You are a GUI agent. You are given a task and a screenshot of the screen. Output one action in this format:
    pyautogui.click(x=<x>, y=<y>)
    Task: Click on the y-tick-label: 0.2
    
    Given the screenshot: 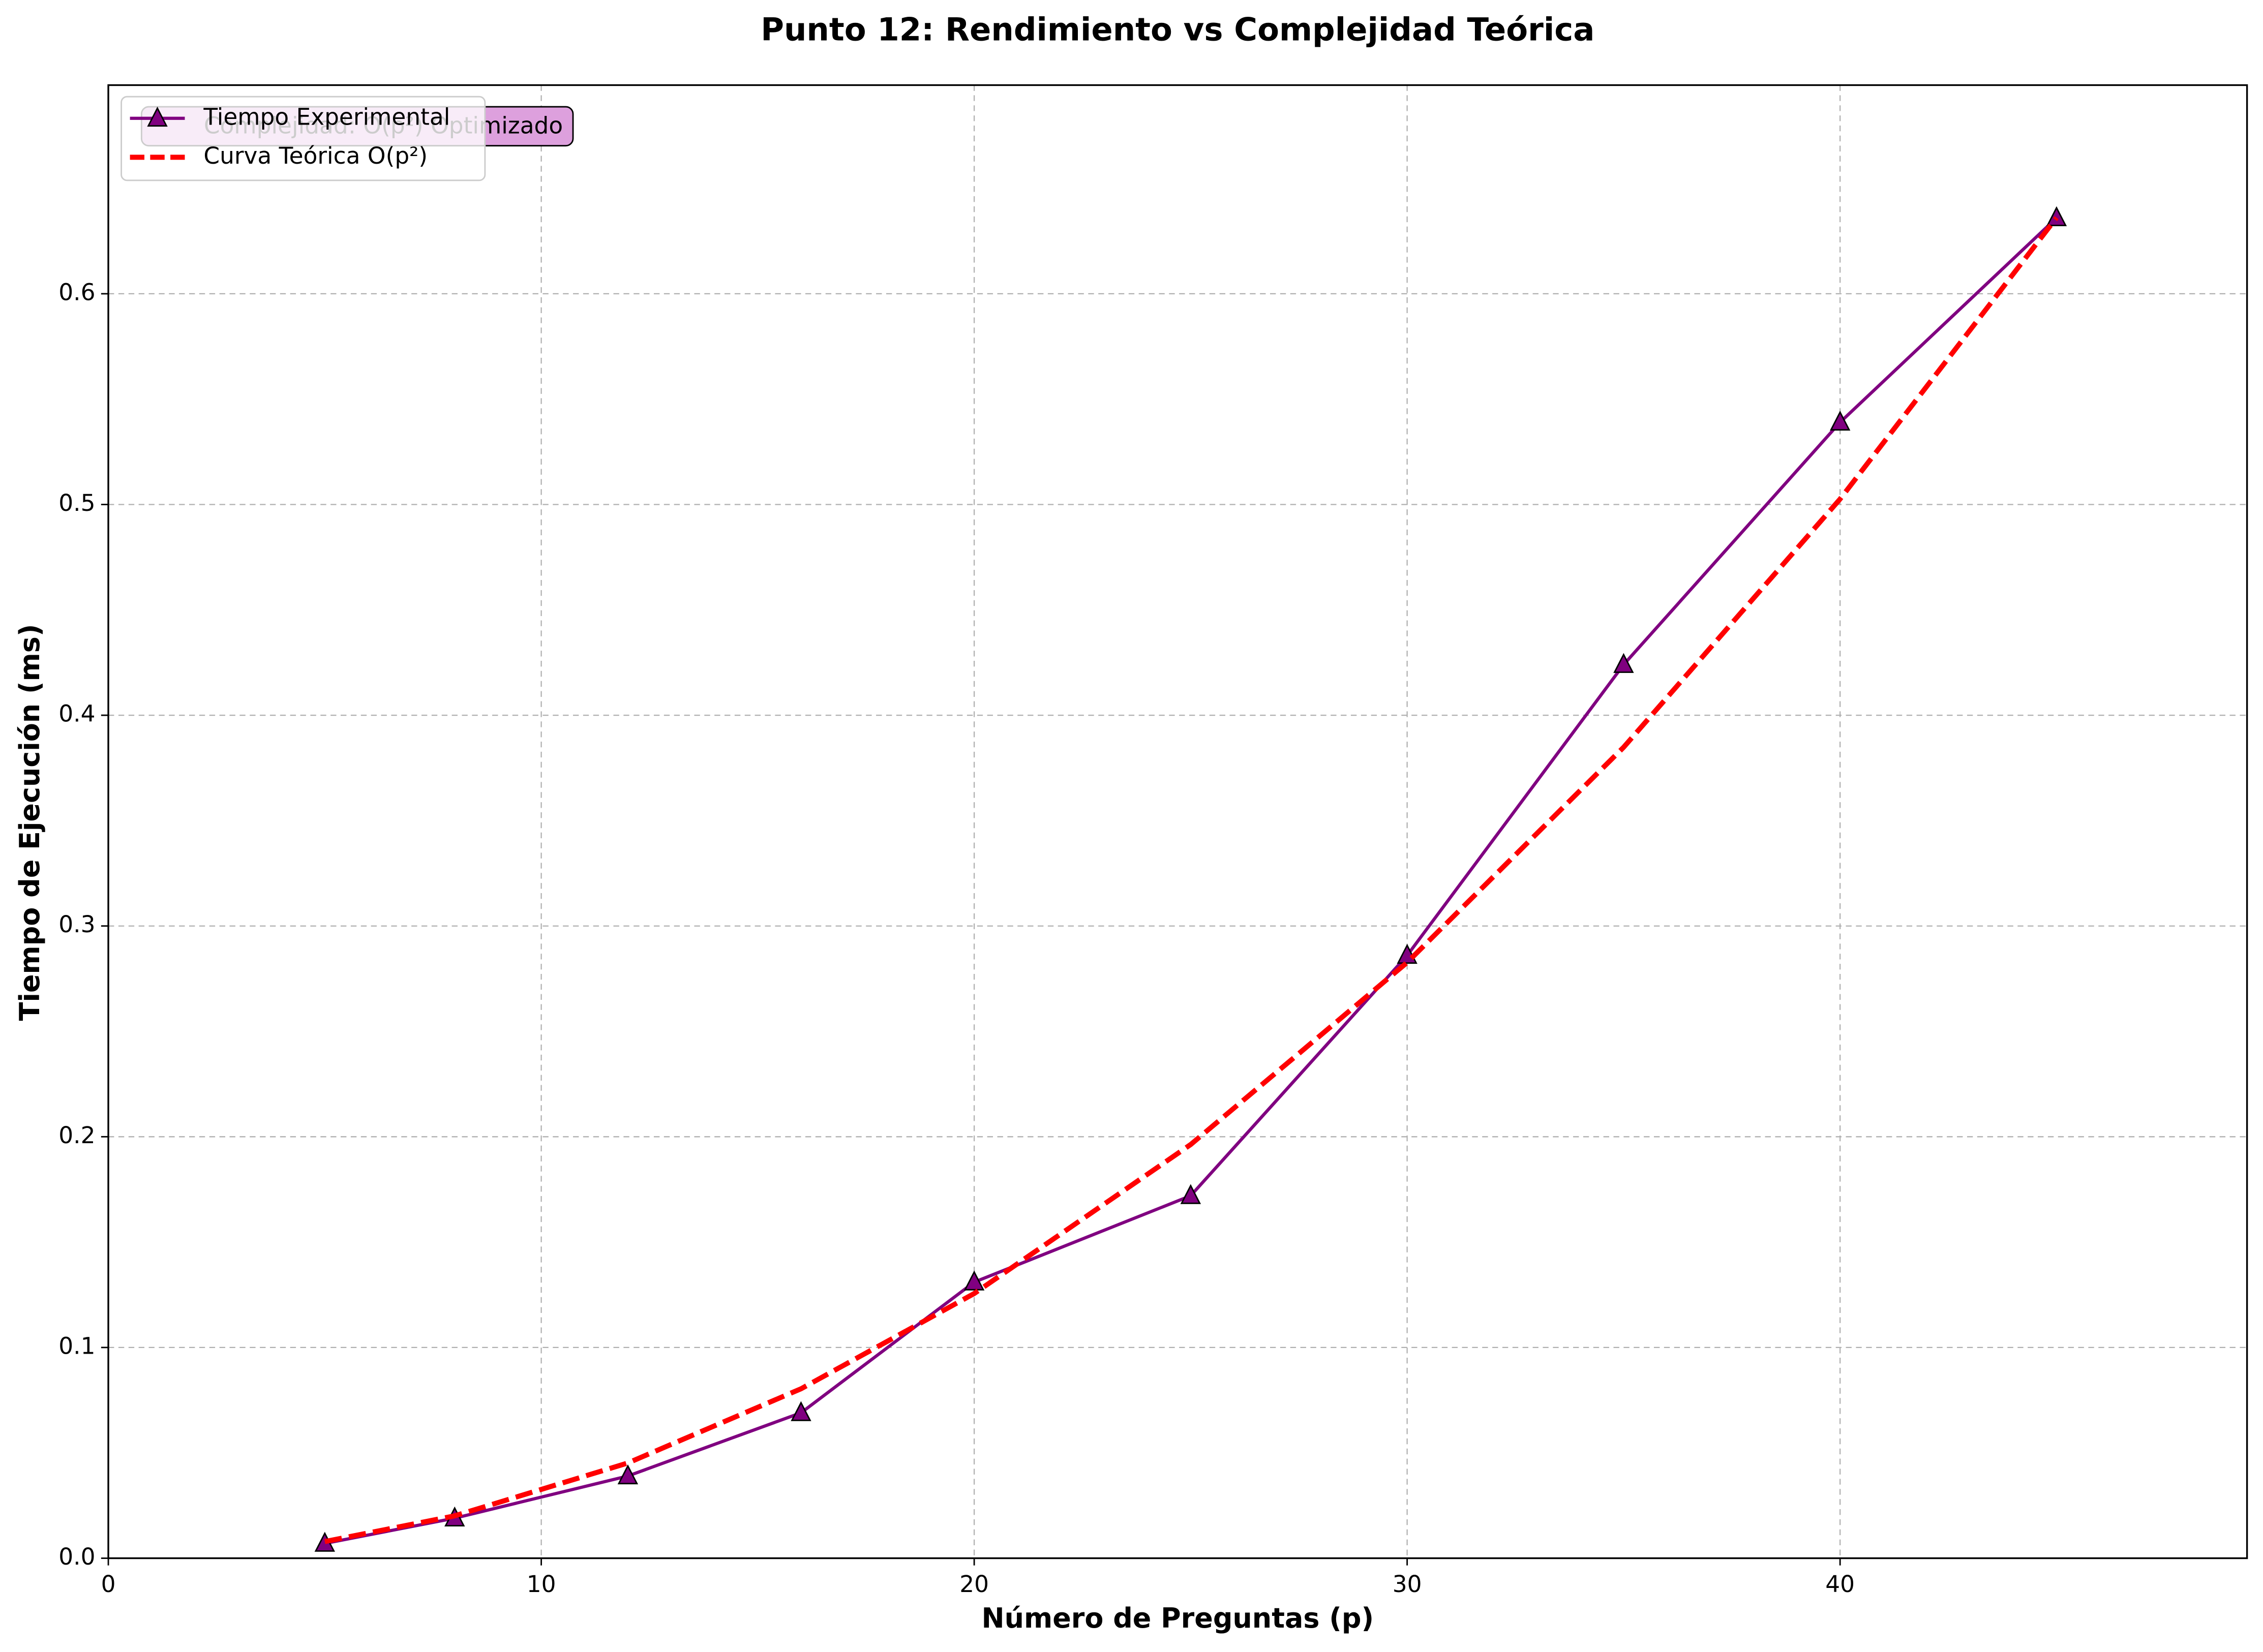 What is the action you would take?
    pyautogui.click(x=76, y=1135)
    